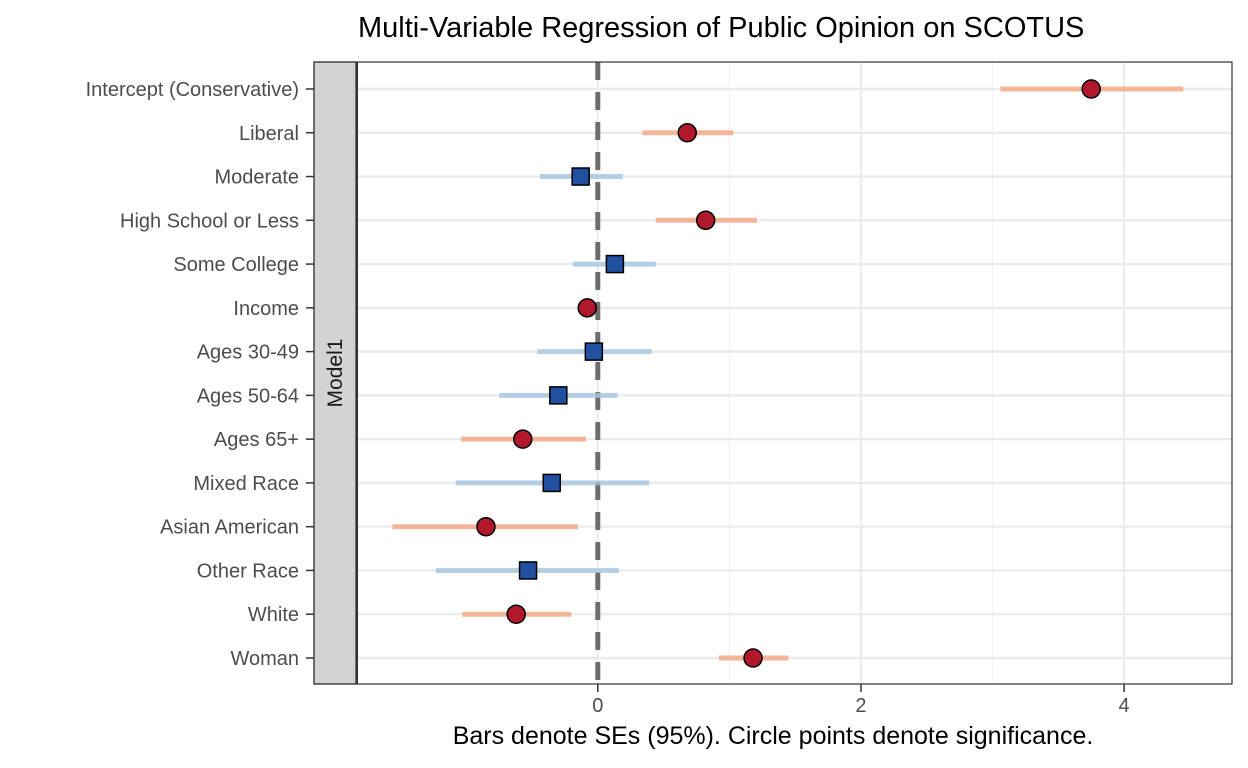 This screenshot has width=1248, height=768. I want to click on y-tick-label: Other Race, so click(248, 571).